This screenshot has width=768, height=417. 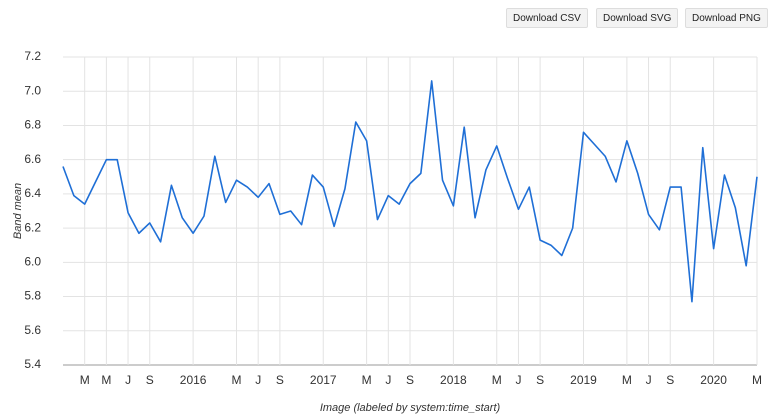 What do you see at coordinates (32, 296) in the screenshot?
I see `y-tick-label: 5.8` at bounding box center [32, 296].